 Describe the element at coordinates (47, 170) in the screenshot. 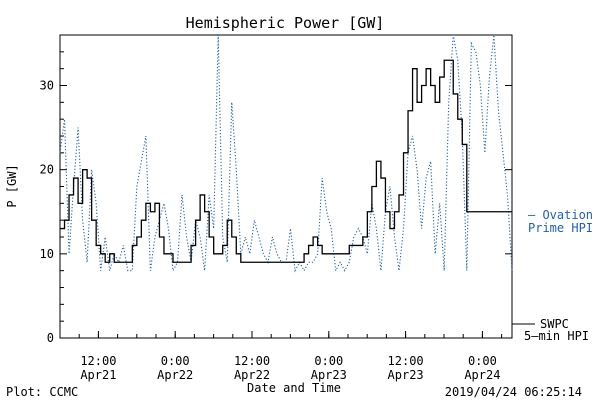

I see `y-tick-label: 20` at that location.